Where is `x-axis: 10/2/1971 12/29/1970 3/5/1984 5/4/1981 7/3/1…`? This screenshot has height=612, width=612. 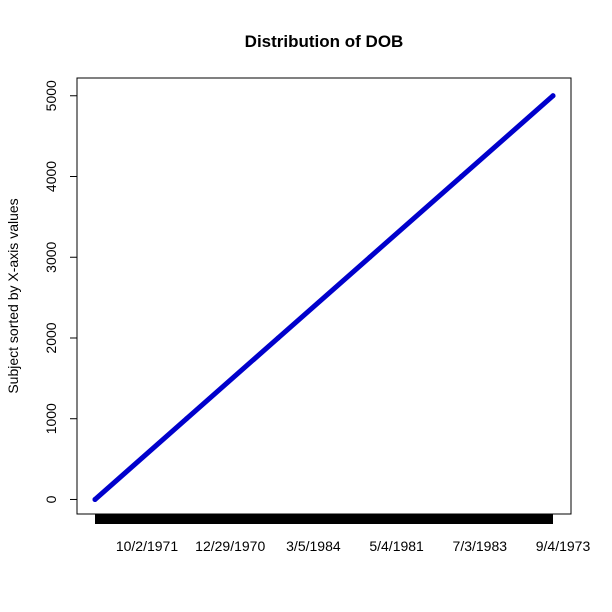
x-axis: 10/2/1971 12/29/1970 3/5/1984 5/4/1981 7/3/1… is located at coordinates (353, 546).